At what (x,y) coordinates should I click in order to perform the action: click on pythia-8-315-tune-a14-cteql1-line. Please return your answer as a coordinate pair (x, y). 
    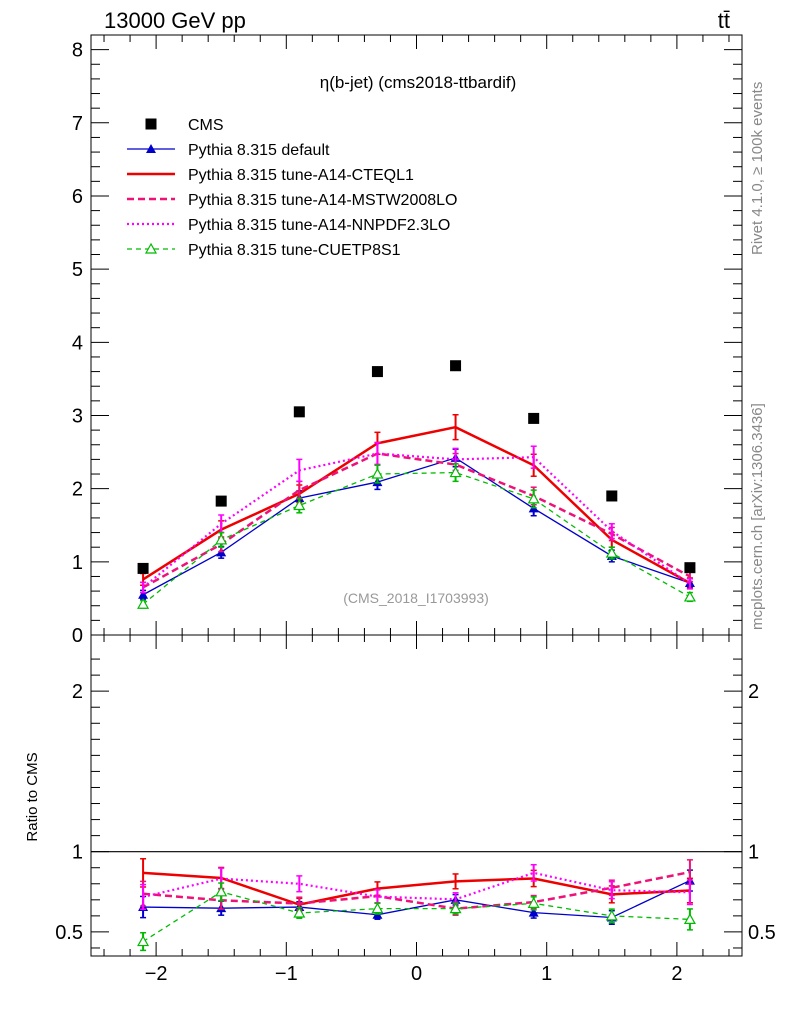
    Looking at the image, I should click on (416, 505).